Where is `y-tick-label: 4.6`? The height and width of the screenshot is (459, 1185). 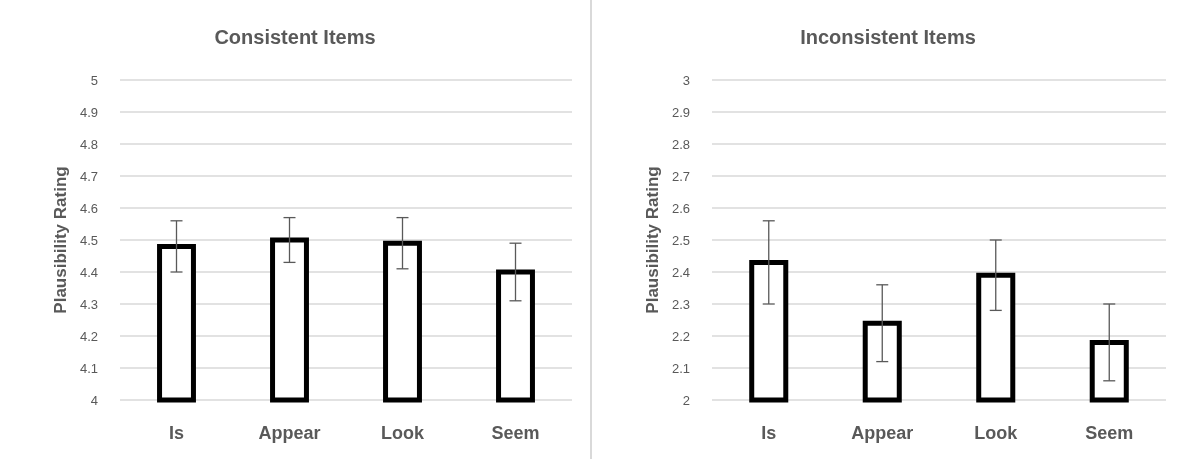
y-tick-label: 4.6 is located at coordinates (88, 208).